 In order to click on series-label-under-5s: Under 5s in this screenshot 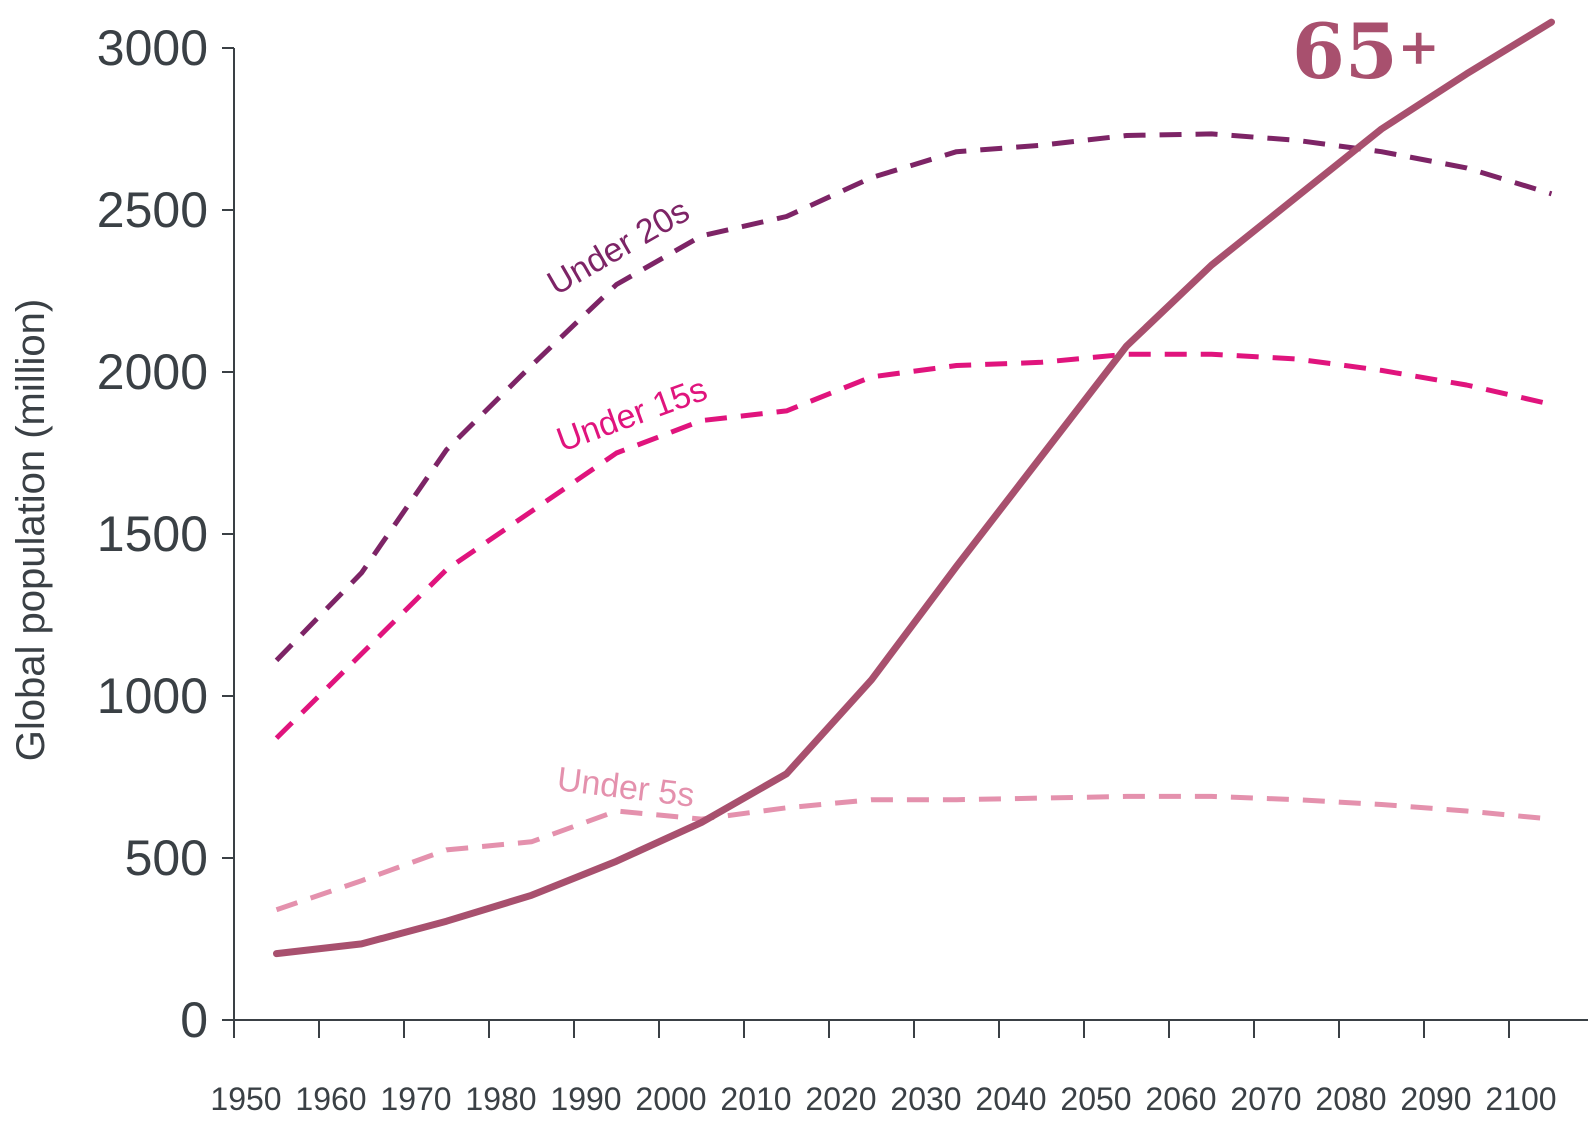, I will do `click(626, 787)`.